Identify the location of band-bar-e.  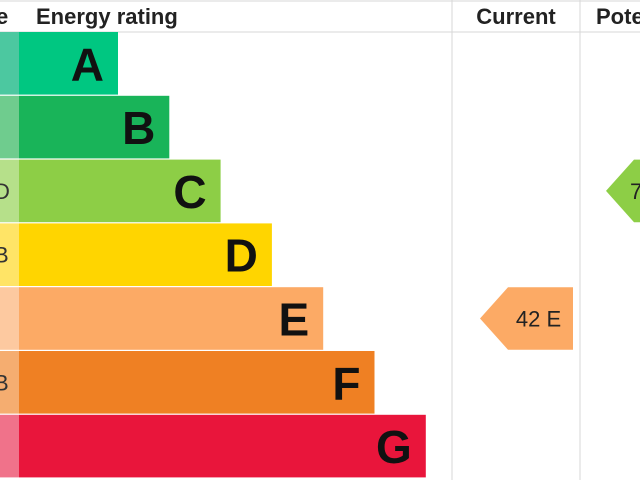
(171, 318).